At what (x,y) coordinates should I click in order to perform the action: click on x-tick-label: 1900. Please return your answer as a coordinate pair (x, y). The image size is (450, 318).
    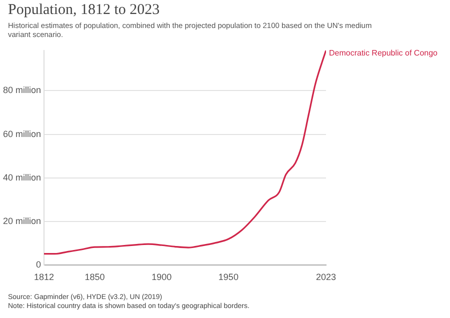
    Looking at the image, I should click on (162, 277).